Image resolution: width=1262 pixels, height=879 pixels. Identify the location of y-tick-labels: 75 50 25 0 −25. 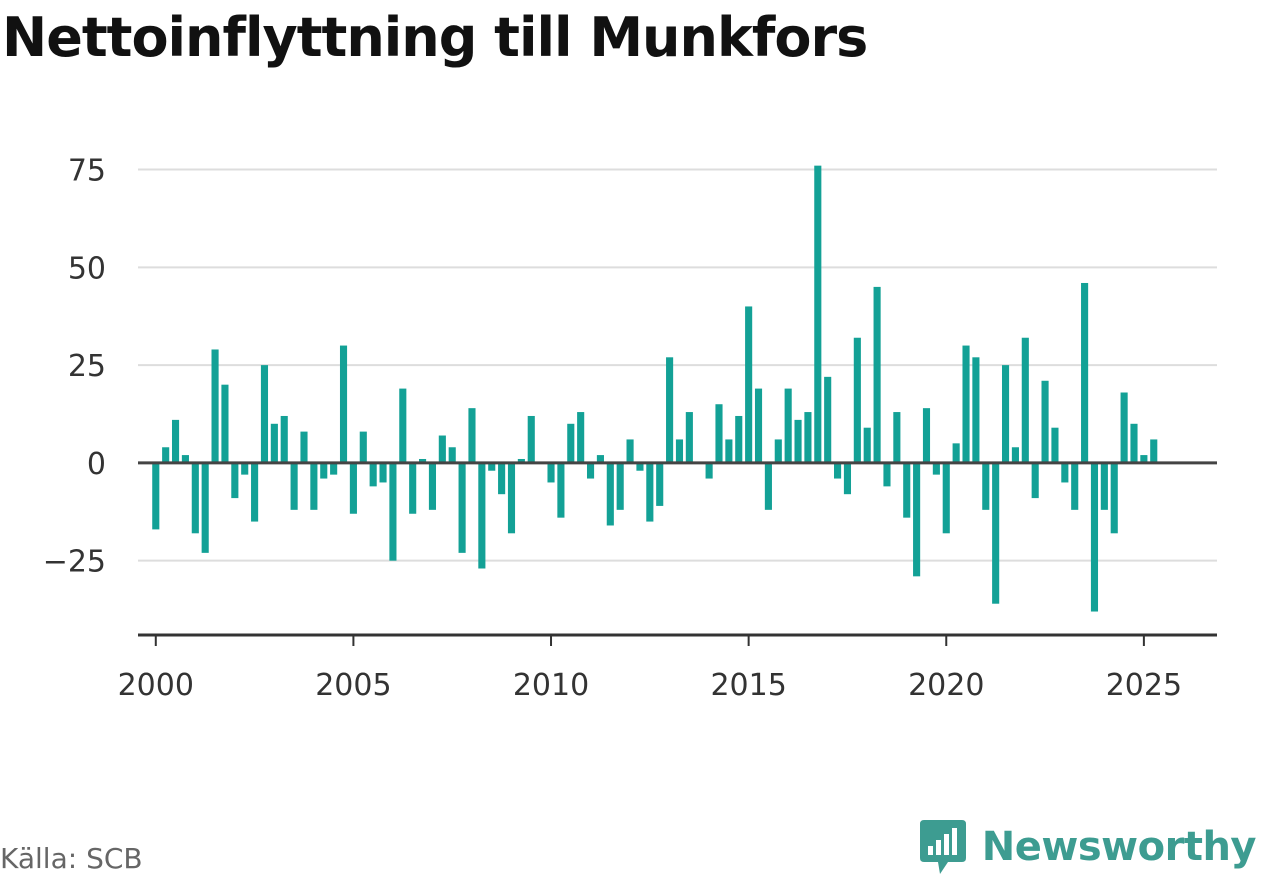
(74, 367).